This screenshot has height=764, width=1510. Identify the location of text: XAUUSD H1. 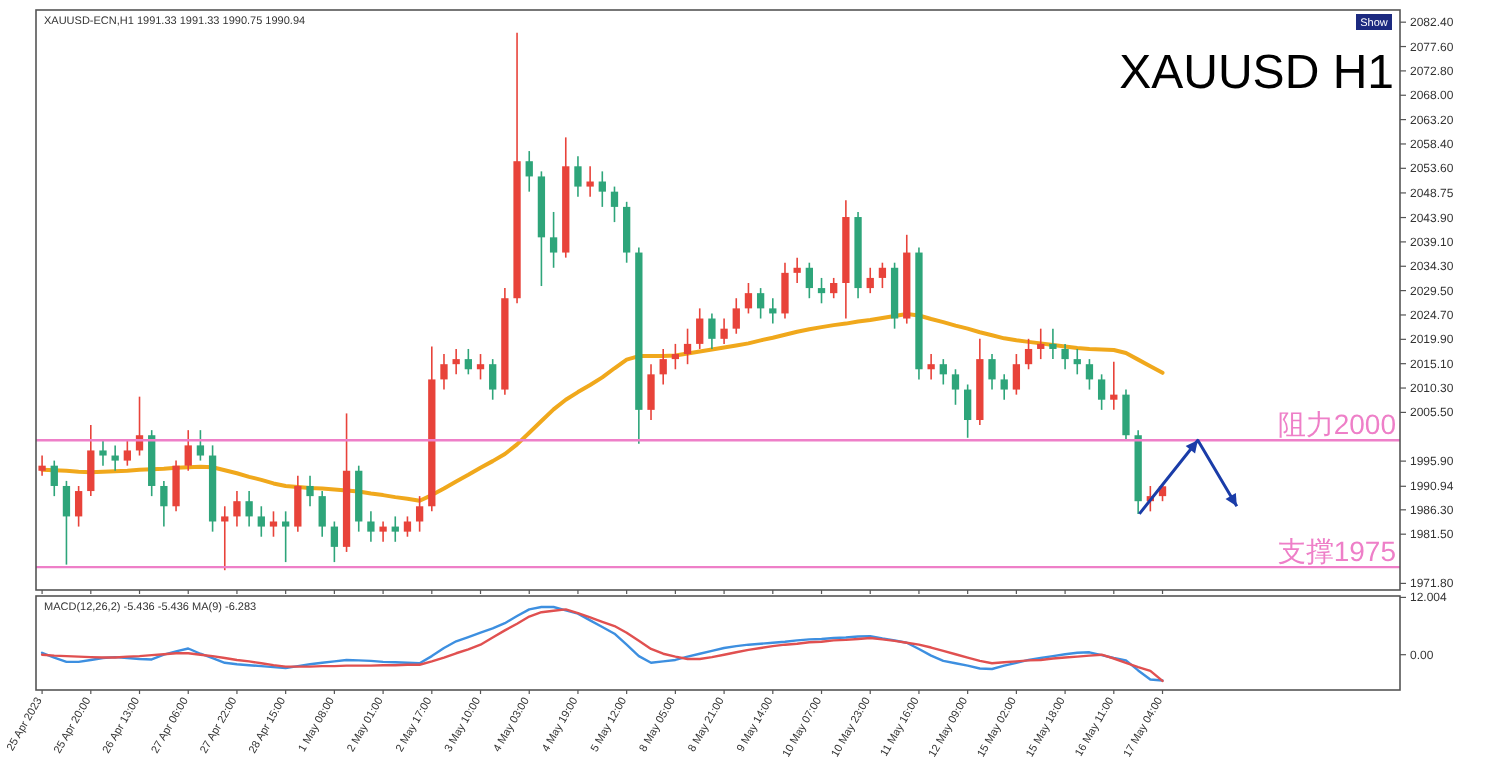
(1256, 73).